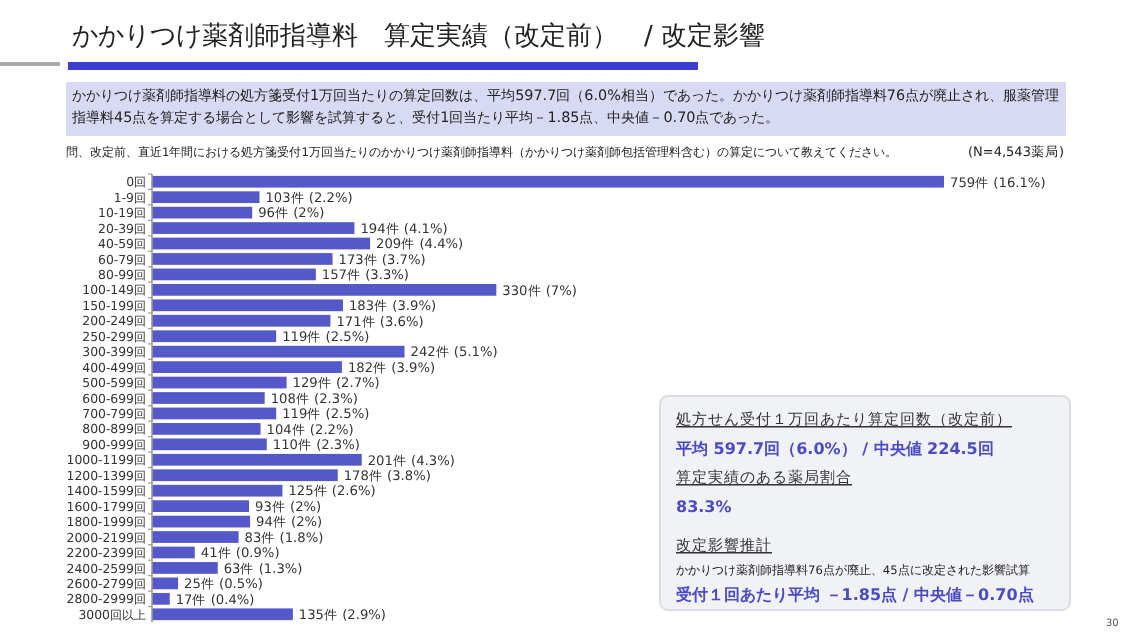 This screenshot has height=640, width=1138. What do you see at coordinates (834, 449) in the screenshot?
I see `annotation: 平均 597.7回（6.0%） / 中央値 224.5回` at bounding box center [834, 449].